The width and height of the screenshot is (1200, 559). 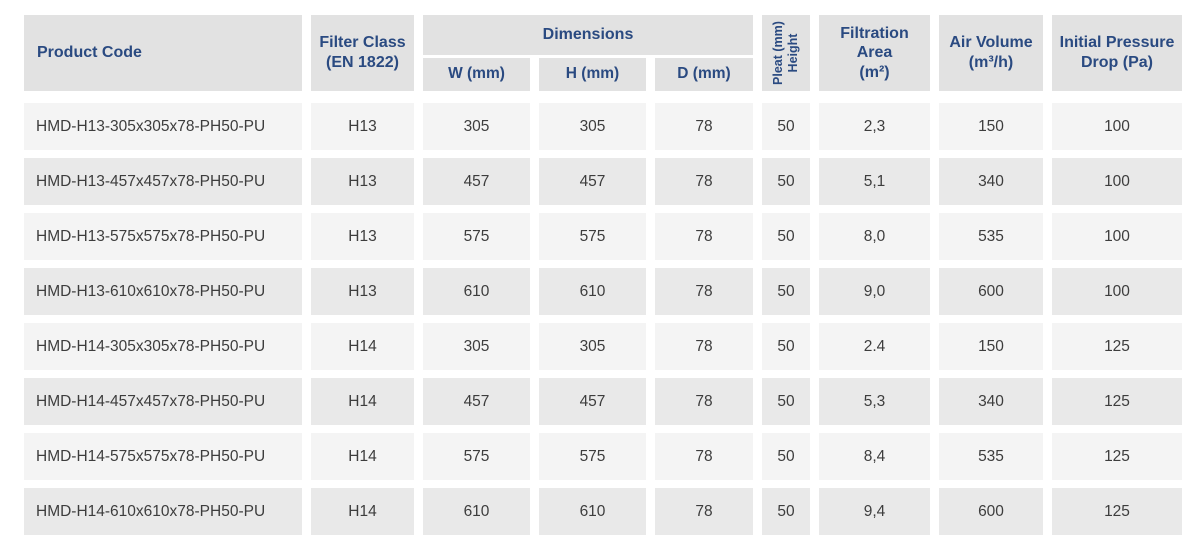 What do you see at coordinates (163, 511) in the screenshot?
I see `cell-product-code: HMD-H14-610x610x78-PH50-PU` at bounding box center [163, 511].